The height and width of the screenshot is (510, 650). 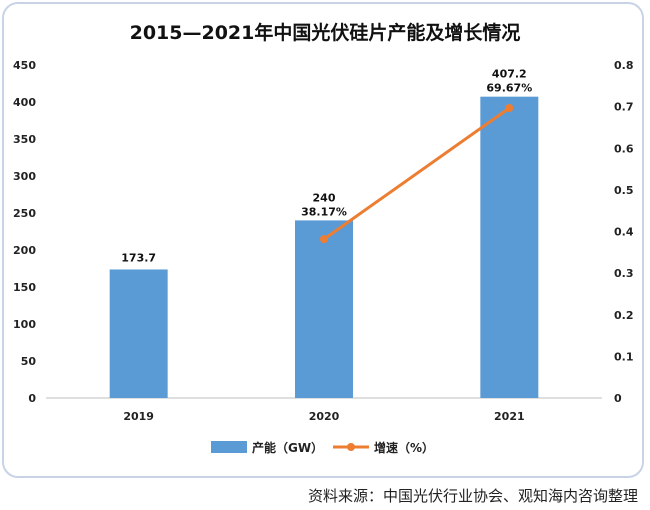 I want to click on y-left-tick-label: 300, so click(x=24, y=176).